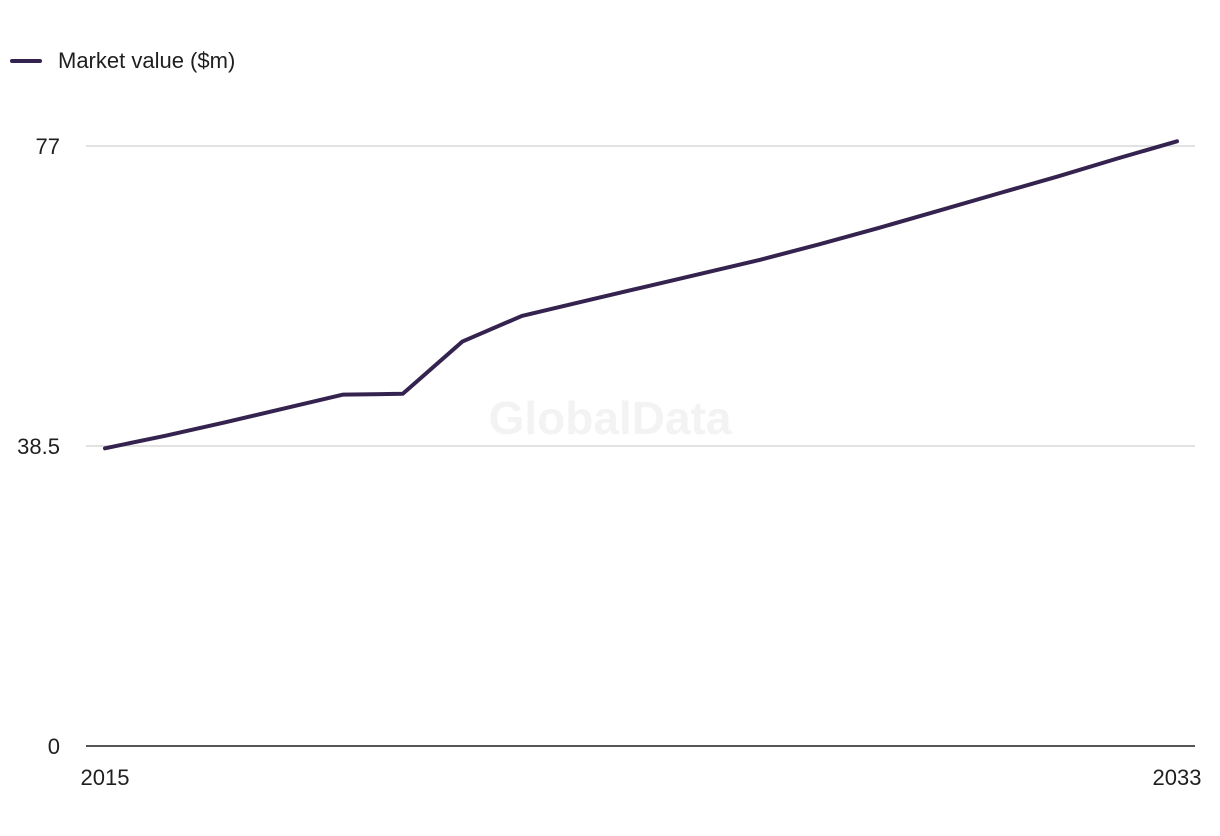 This screenshot has width=1220, height=836. I want to click on y-tick-label: 0, so click(54, 746).